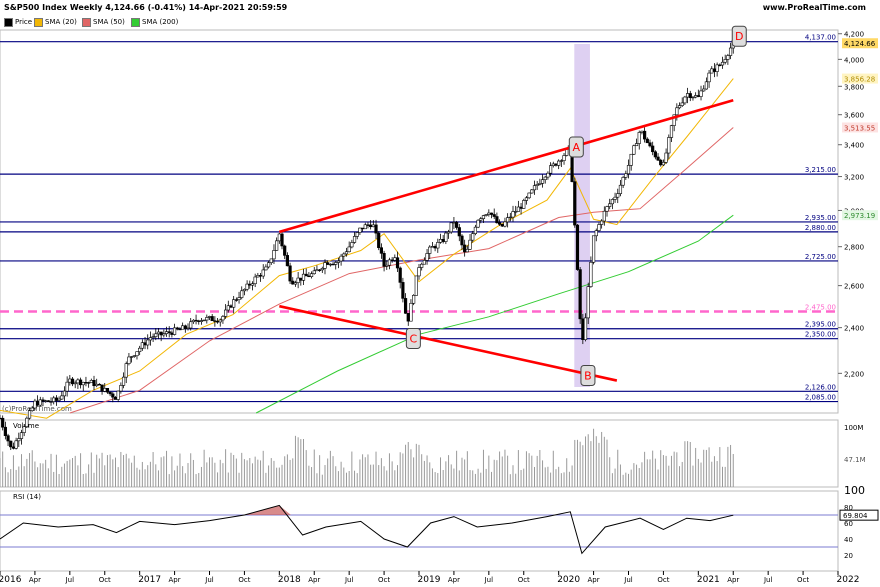 This screenshot has width=880, height=587. What do you see at coordinates (814, 7) in the screenshot?
I see `site-url: www.ProRealTime.com` at bounding box center [814, 7].